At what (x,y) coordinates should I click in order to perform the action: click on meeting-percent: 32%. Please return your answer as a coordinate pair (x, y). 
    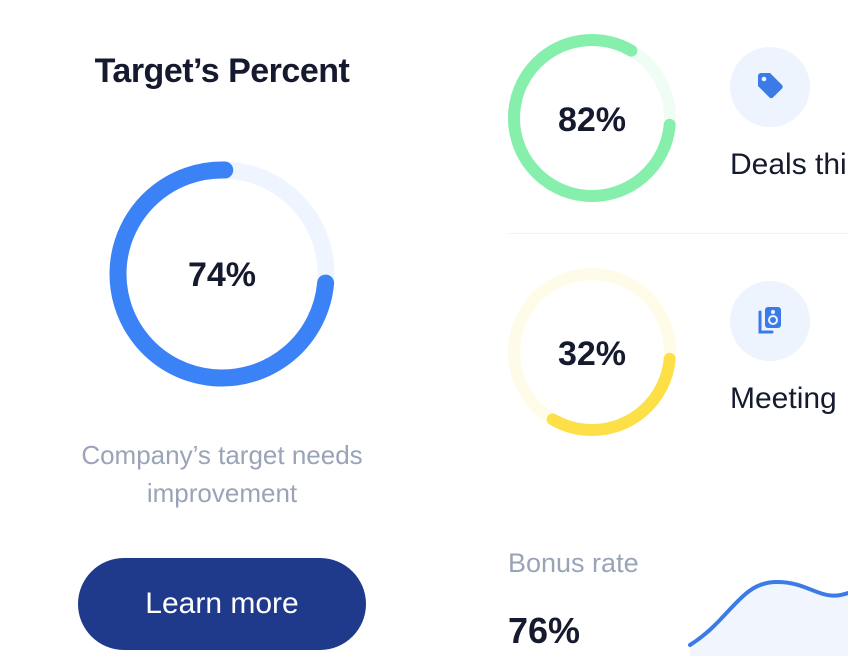
    Looking at the image, I should click on (592, 354).